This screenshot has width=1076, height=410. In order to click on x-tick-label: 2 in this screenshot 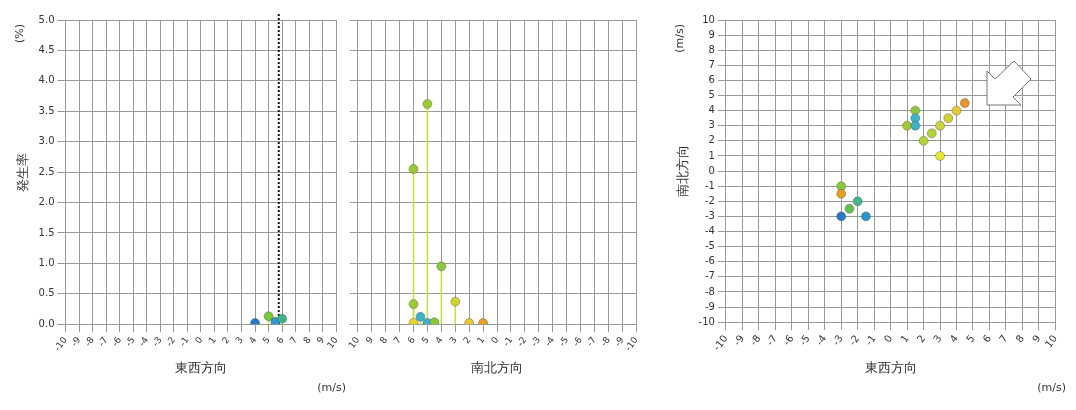, I will do `click(467, 340)`.